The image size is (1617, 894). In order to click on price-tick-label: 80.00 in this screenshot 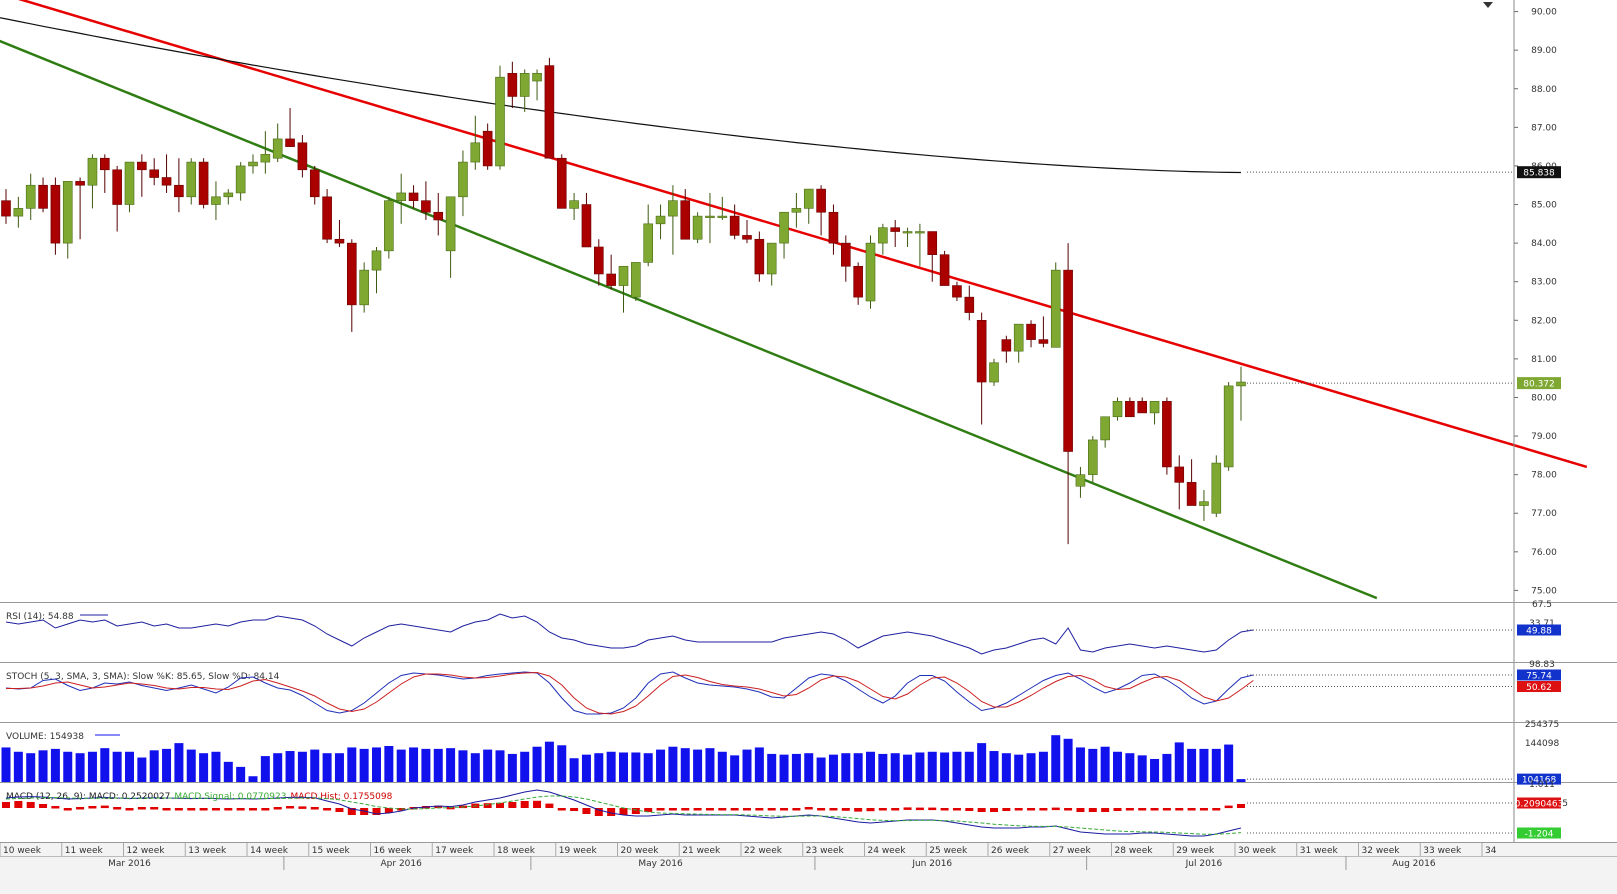, I will do `click(1544, 398)`.